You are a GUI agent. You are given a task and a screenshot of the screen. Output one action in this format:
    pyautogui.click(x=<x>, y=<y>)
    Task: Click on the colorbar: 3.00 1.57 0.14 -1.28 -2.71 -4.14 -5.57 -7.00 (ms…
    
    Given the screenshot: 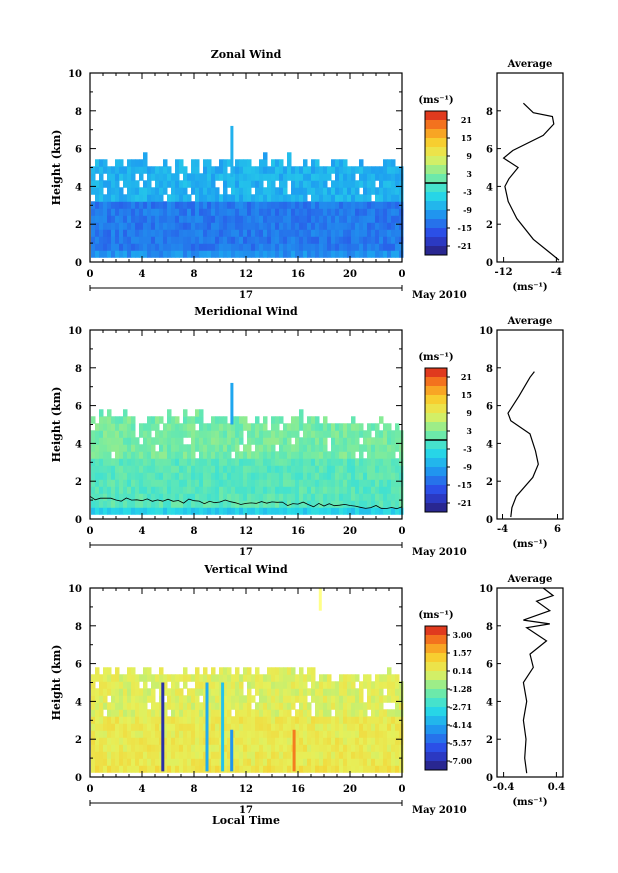 What is the action you would take?
    pyautogui.click(x=445, y=690)
    